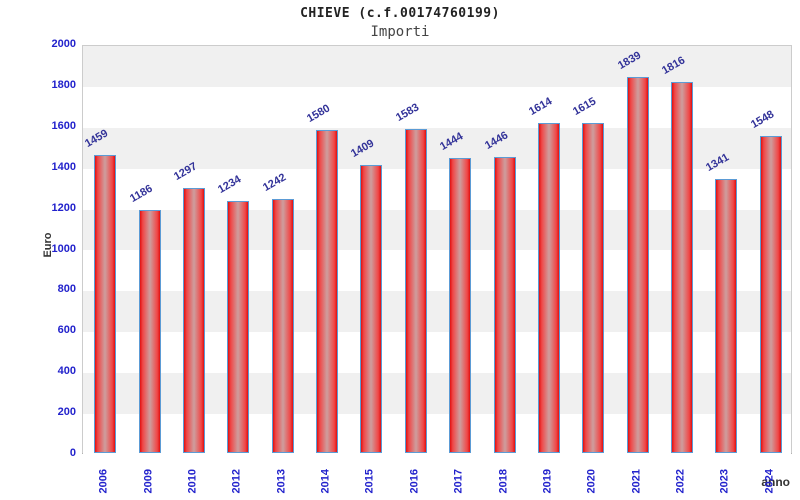 The image size is (800, 500). Describe the element at coordinates (682, 267) in the screenshot. I see `bar-2022` at that location.